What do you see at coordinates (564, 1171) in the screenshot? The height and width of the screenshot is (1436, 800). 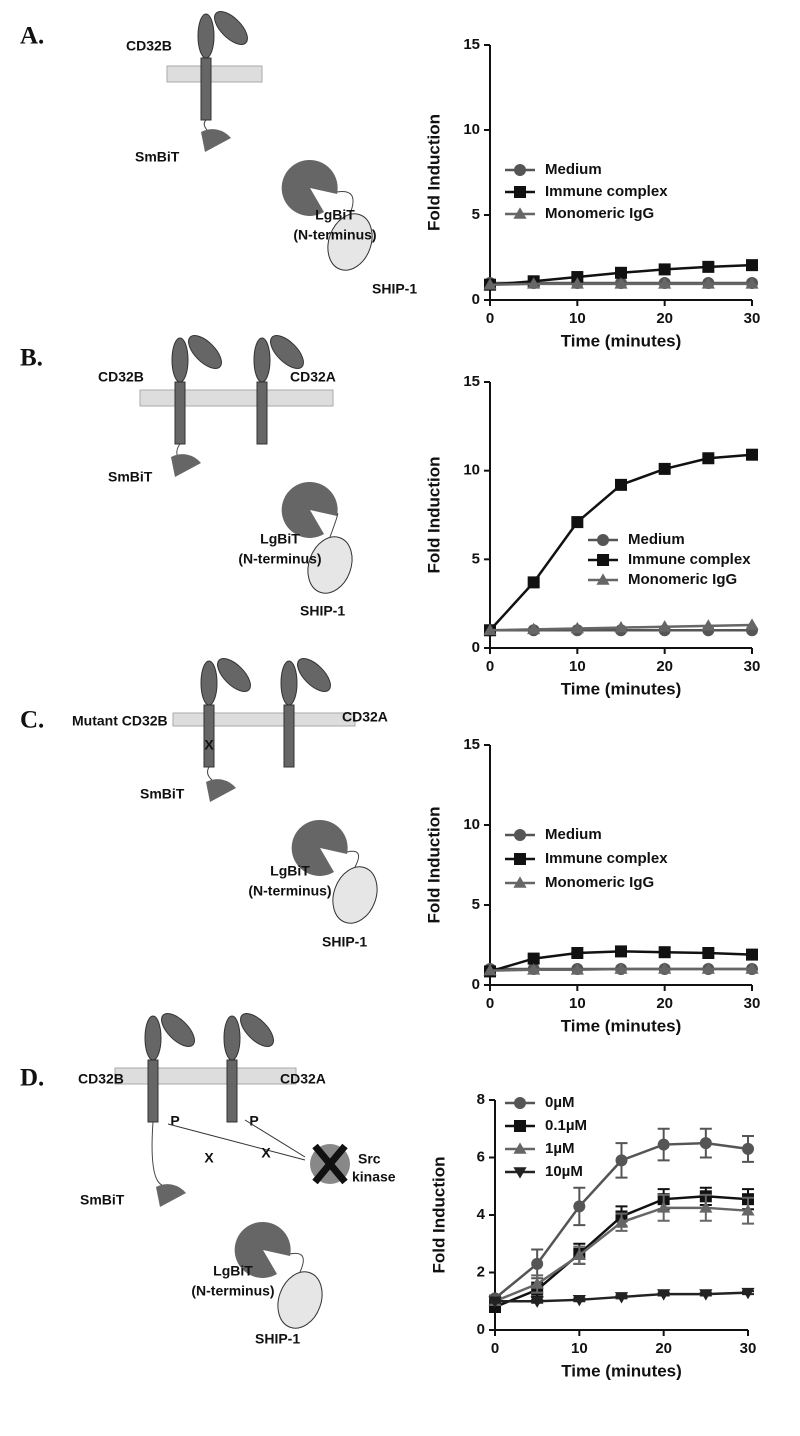 I see `legend-label: 10µM` at bounding box center [564, 1171].